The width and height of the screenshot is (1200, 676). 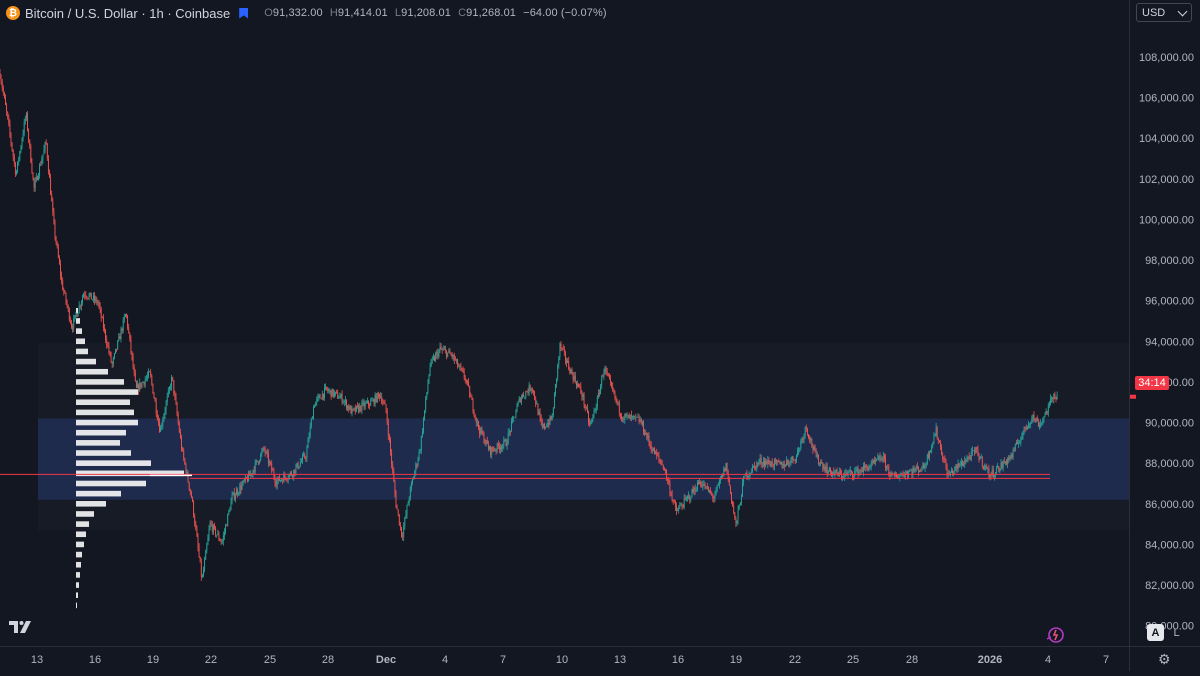 I want to click on symbol-title: Bitcoin / U.S. Dollar · 1h · Coinbase, so click(x=127, y=13).